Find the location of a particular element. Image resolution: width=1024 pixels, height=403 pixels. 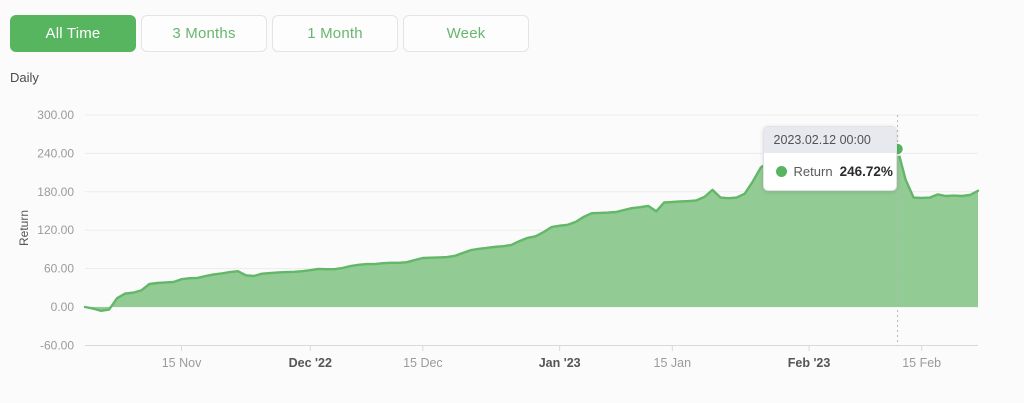

y-axis-tick-label: 0.00 is located at coordinates (63, 307).